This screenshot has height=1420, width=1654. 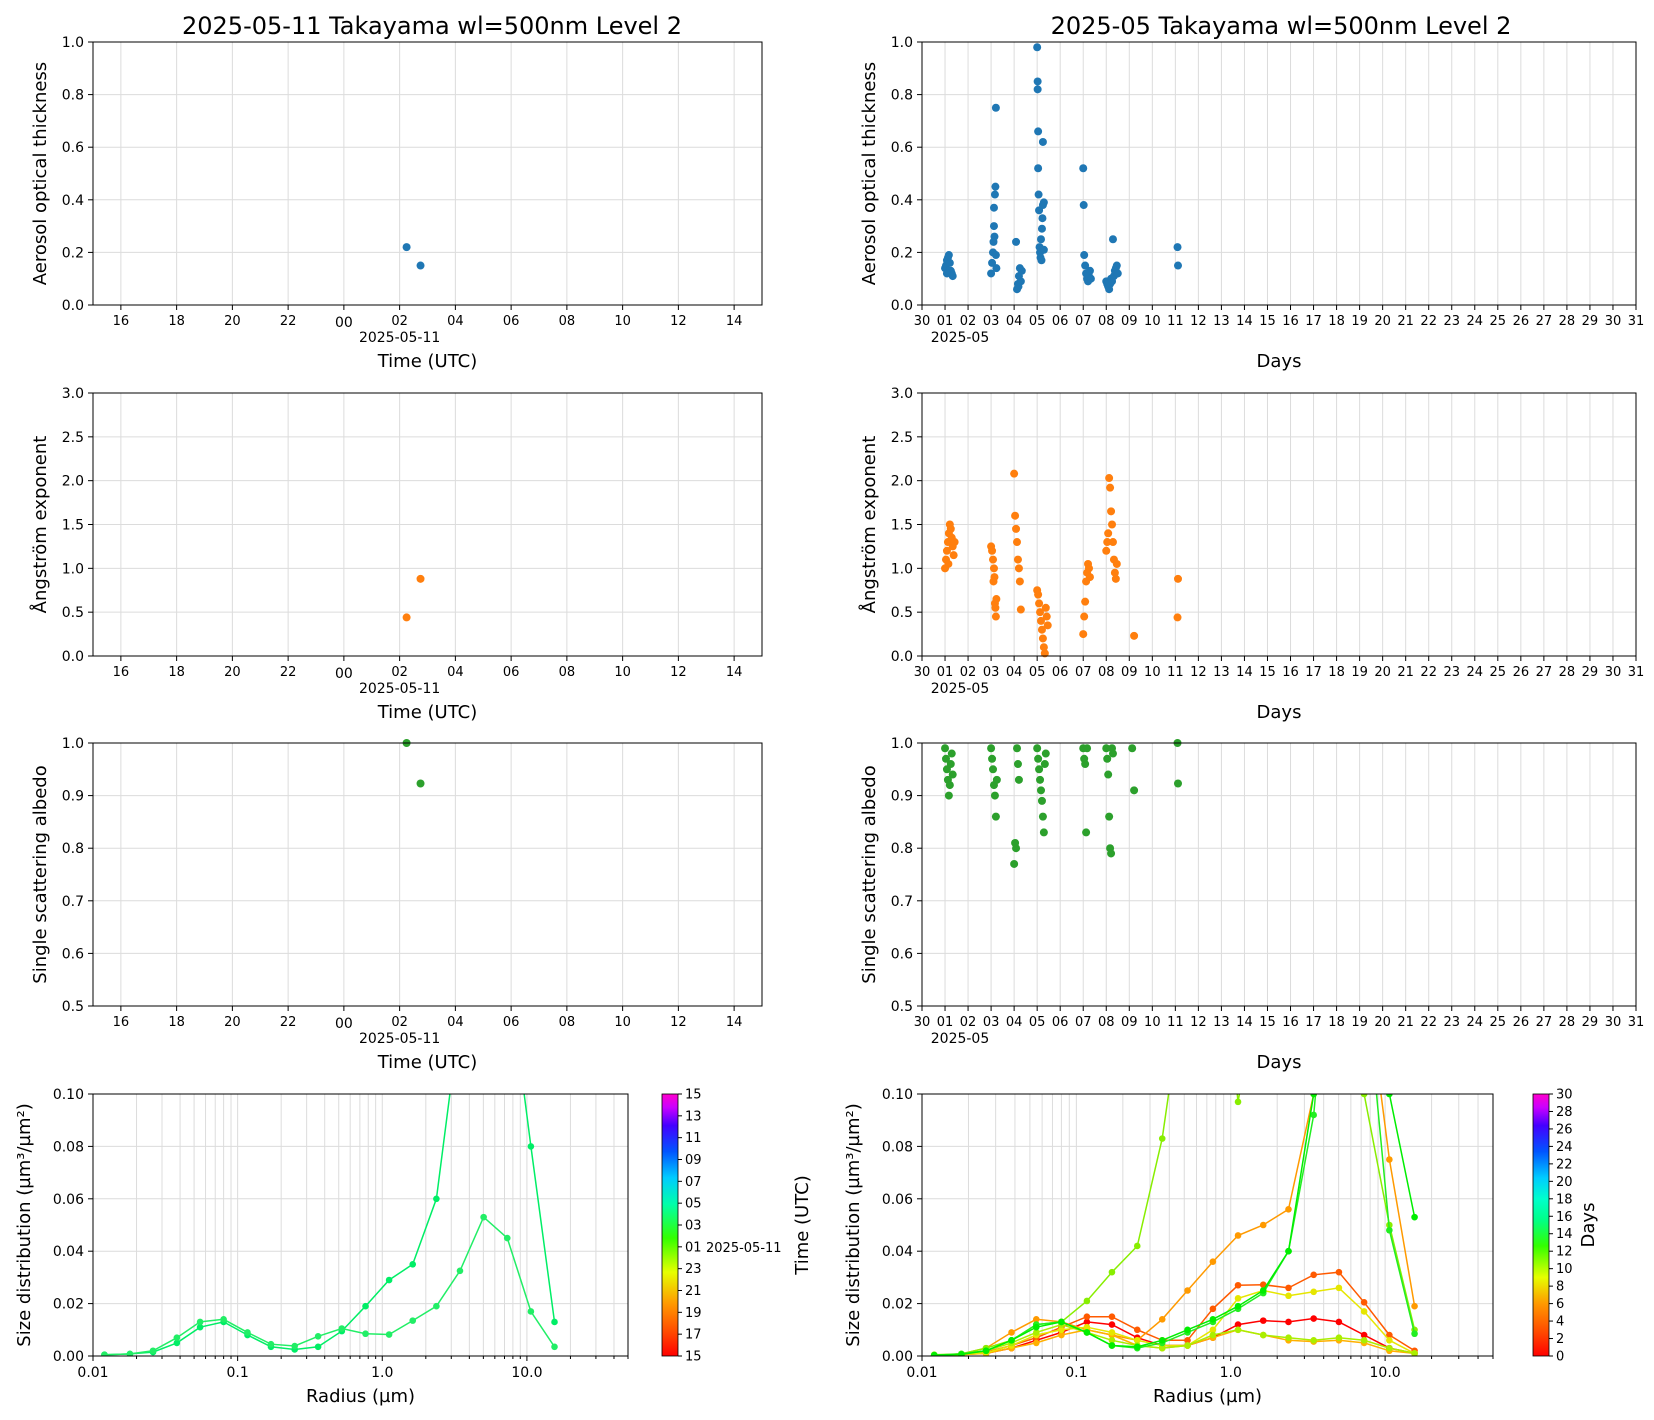 What do you see at coordinates (853, 1224) in the screenshot?
I see `y-axis-label: Size distribution (µm³/µm²)` at bounding box center [853, 1224].